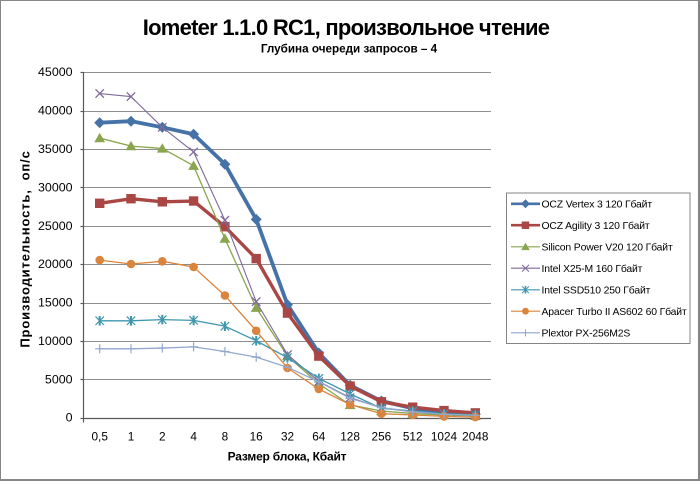 This screenshot has height=486, width=700. Describe the element at coordinates (193, 437) in the screenshot. I see `svg-text: 4` at that location.